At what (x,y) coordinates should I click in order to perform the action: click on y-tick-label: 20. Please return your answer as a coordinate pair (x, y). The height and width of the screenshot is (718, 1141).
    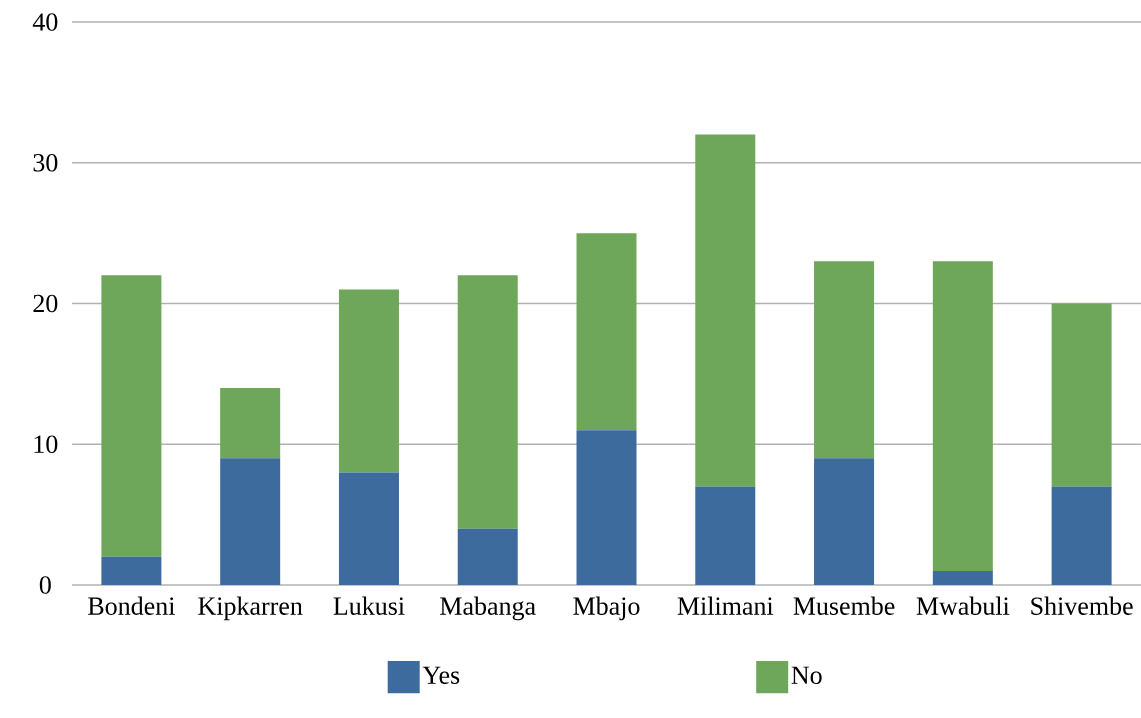
    Looking at the image, I should click on (45, 303).